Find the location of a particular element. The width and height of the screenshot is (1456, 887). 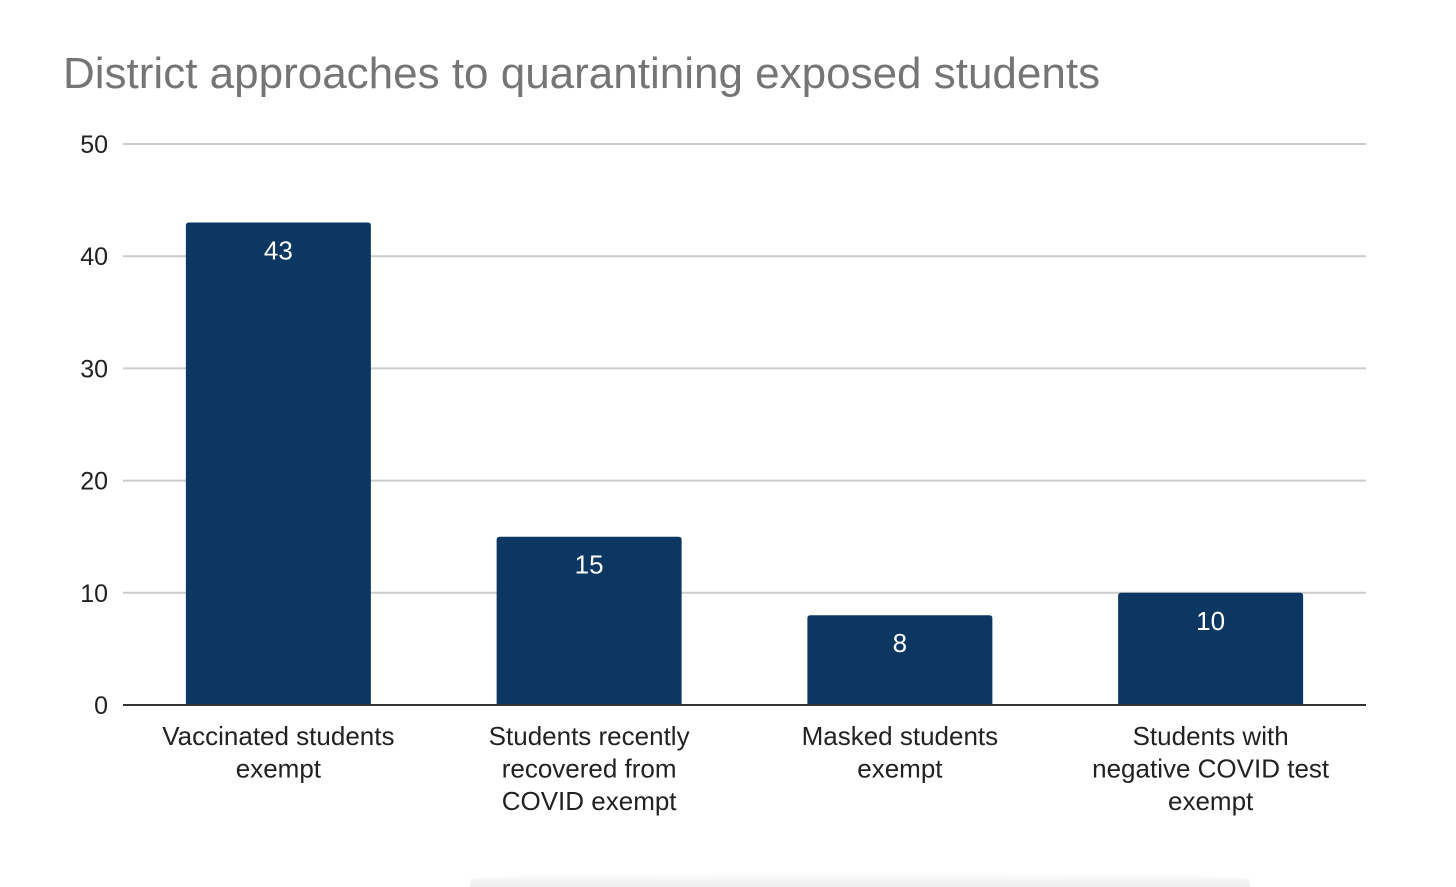

data-label: 43 is located at coordinates (278, 251).